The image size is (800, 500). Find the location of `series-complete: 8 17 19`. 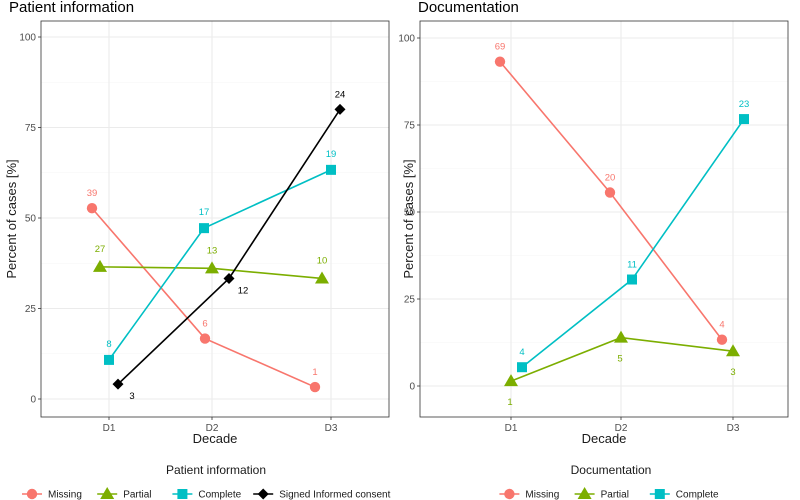

series-complete: 8 17 19 is located at coordinates (220, 257).